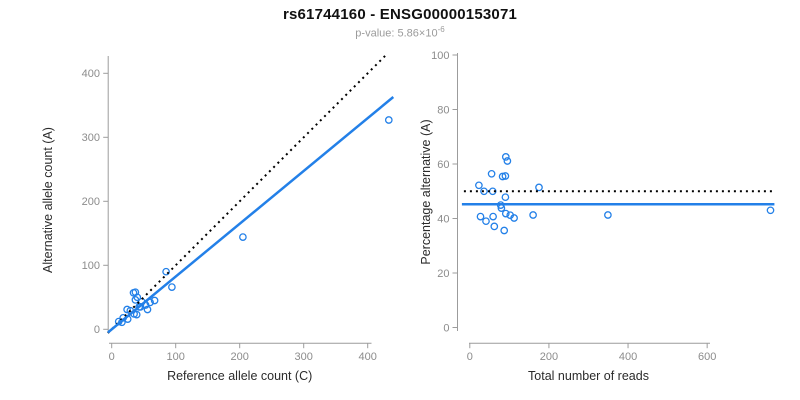  Describe the element at coordinates (176, 357) in the screenshot. I see `x-tick-label: 100` at that location.